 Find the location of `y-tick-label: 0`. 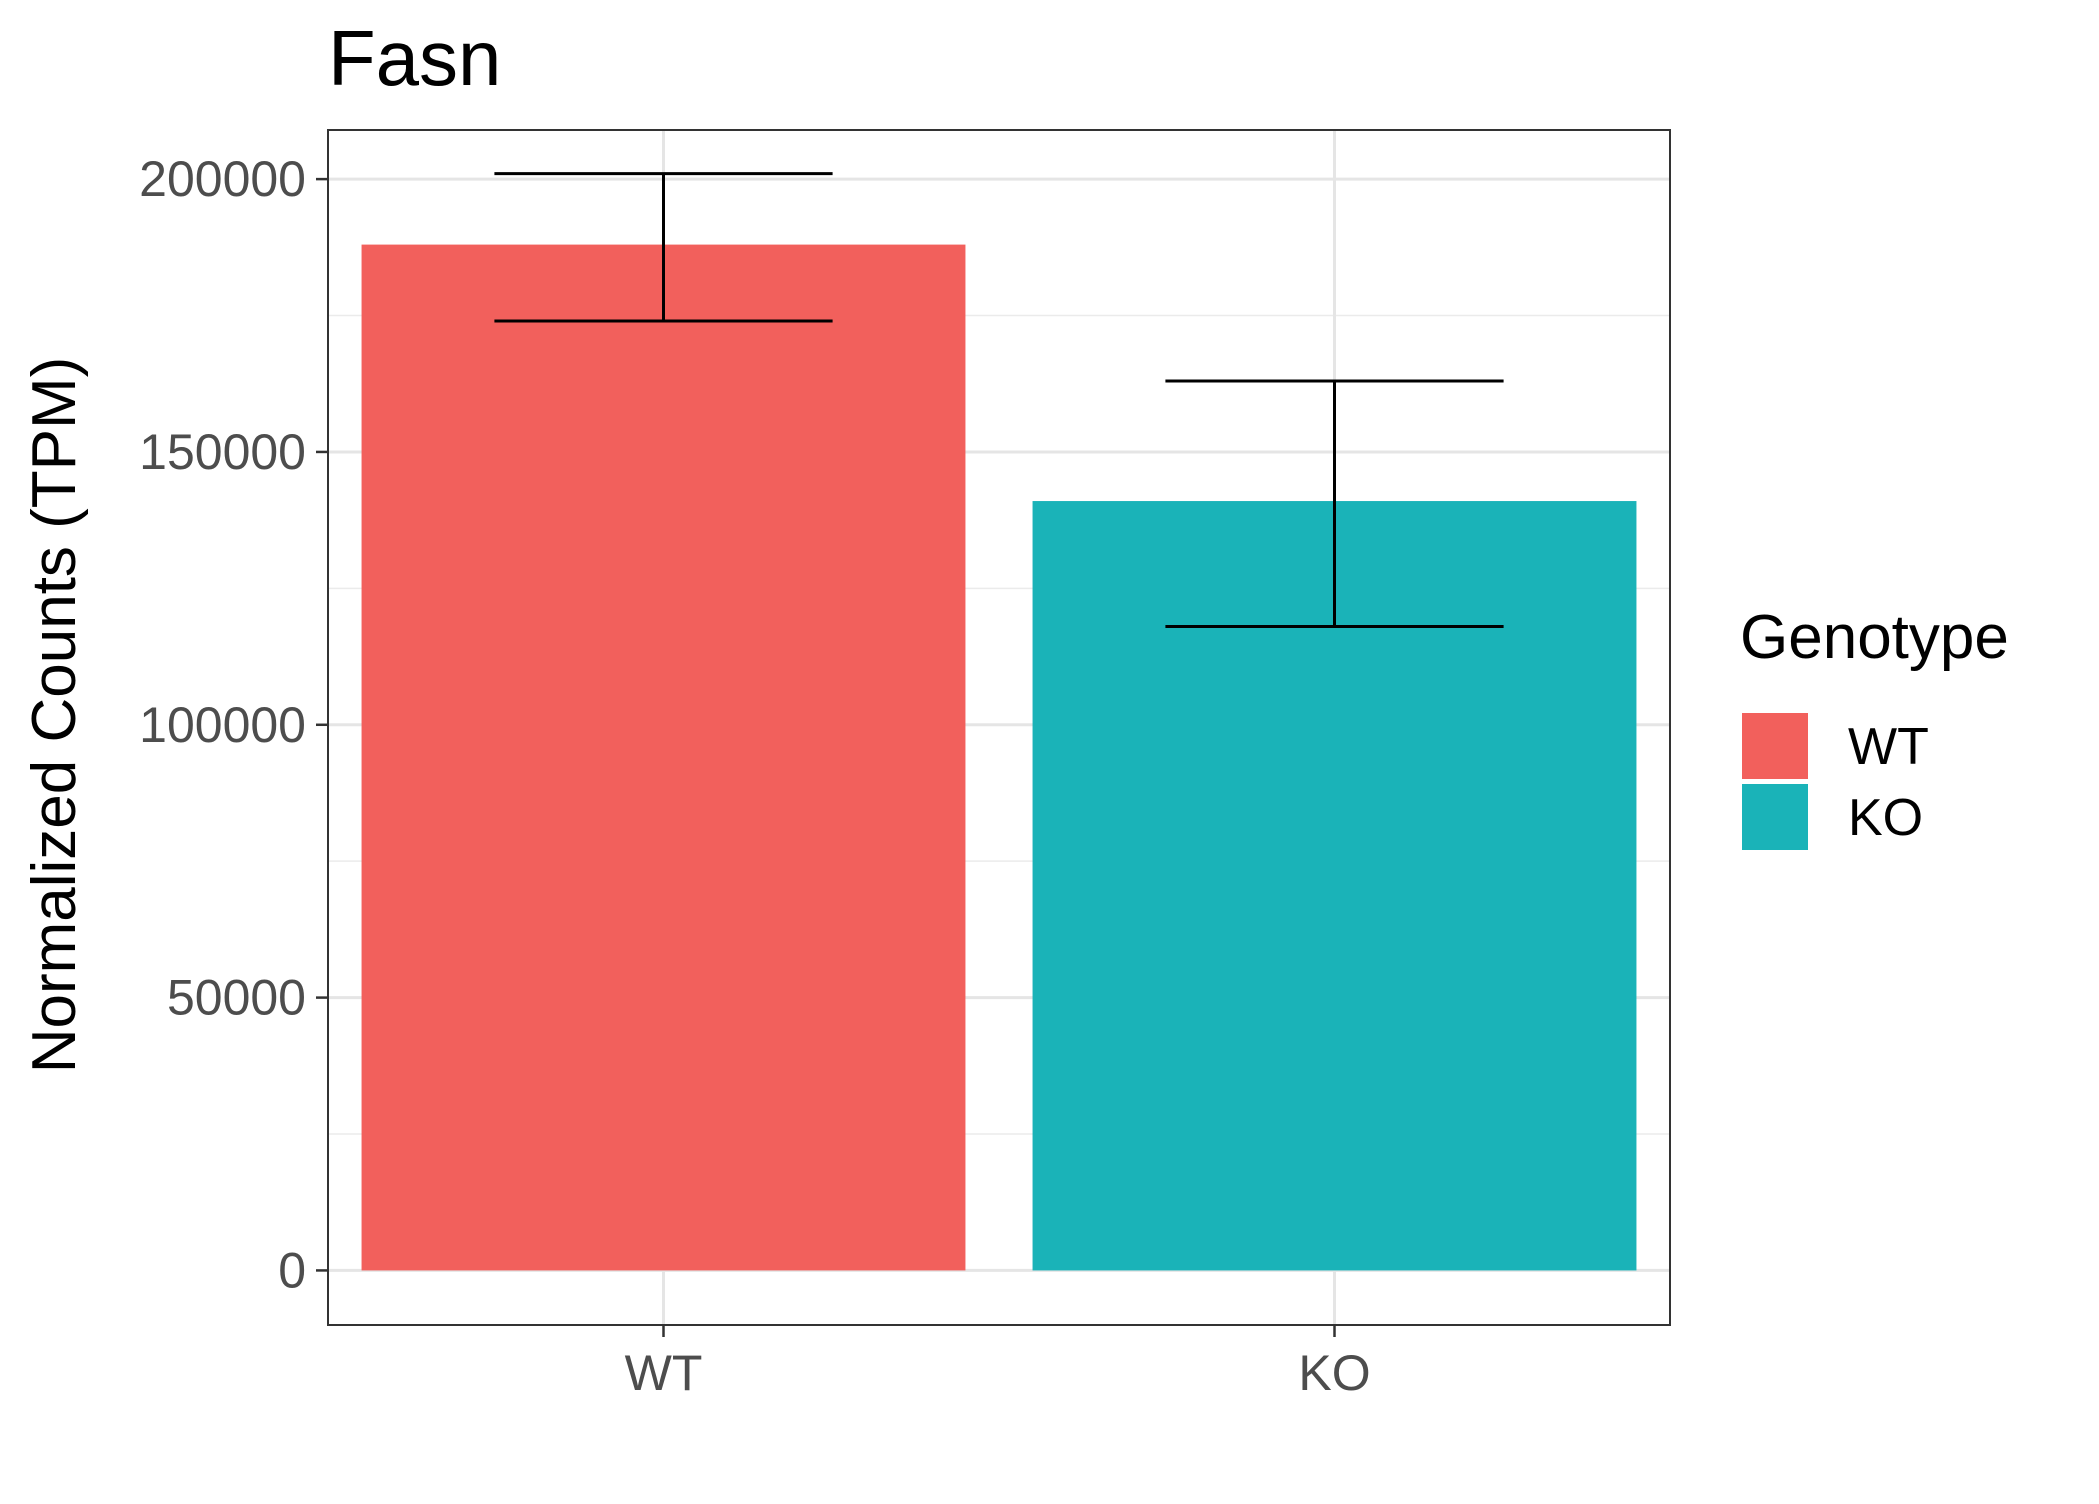

y-tick-label: 0 is located at coordinates (292, 1270).